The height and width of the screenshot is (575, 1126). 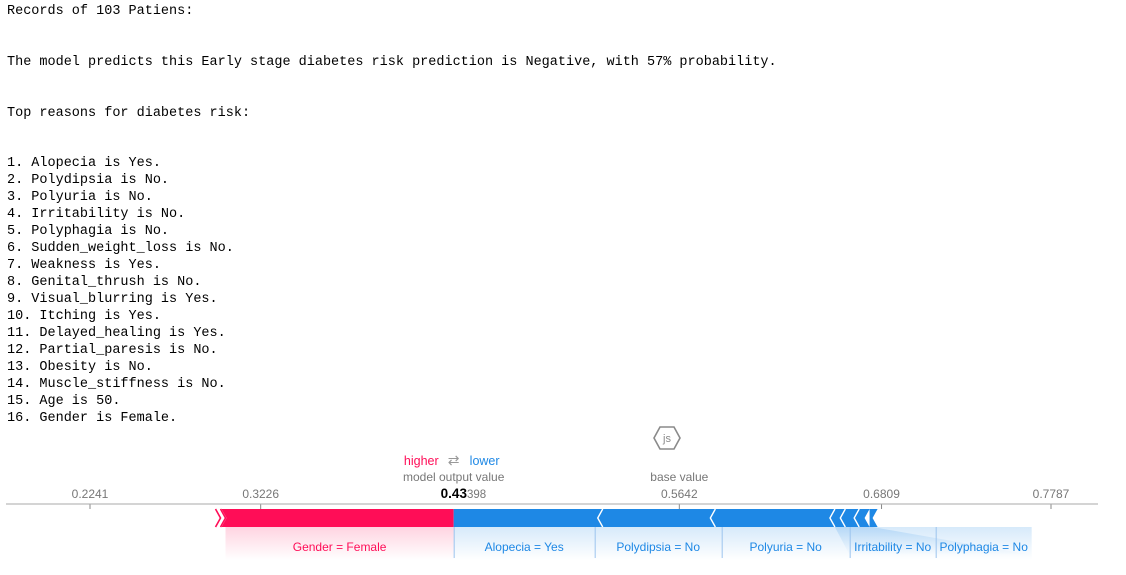 I want to click on reason-item: 13. Obesity is No., so click(x=80, y=367).